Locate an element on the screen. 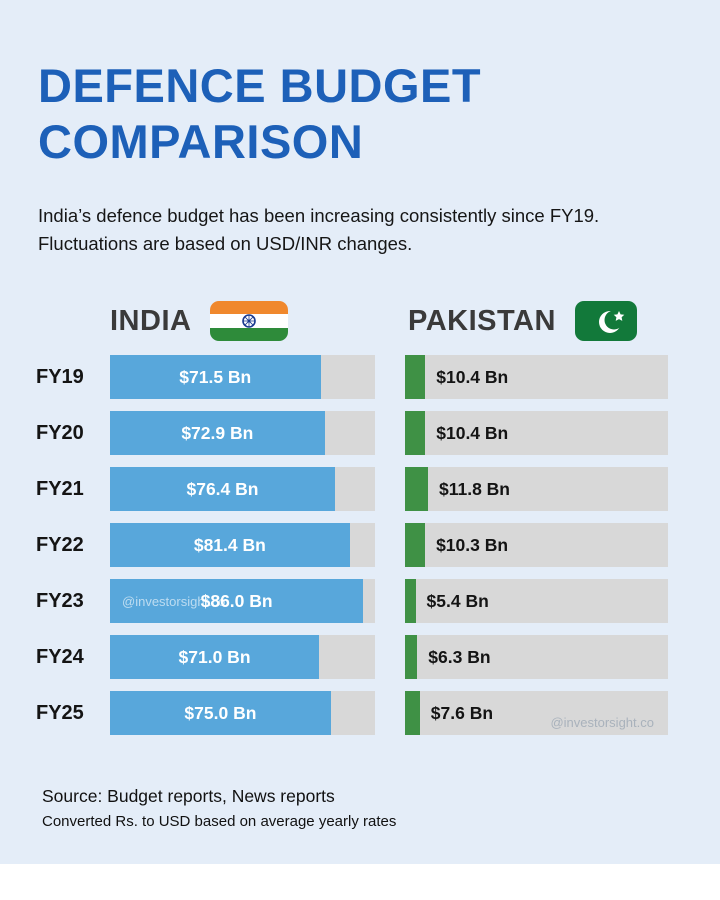 The image size is (720, 900). india-bar: $71.0 Bn is located at coordinates (215, 657).